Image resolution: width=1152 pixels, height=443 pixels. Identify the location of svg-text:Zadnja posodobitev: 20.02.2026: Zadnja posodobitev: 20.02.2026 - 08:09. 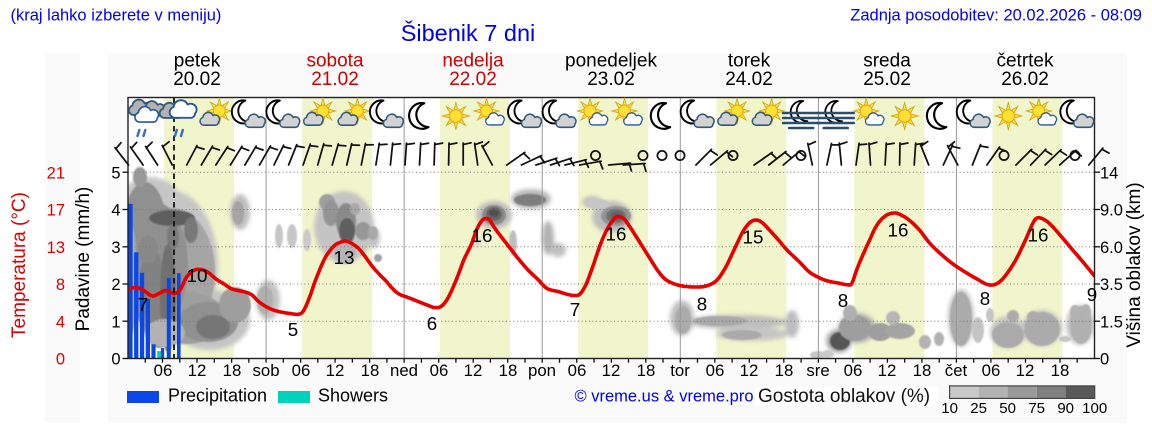
(996, 16).